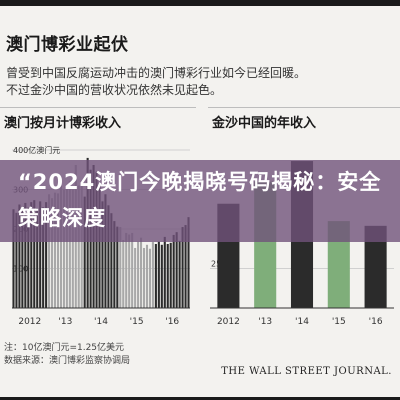 Image resolution: width=400 pixels, height=400 pixels. I want to click on panel-title-annual: 金沙中国的年收入, so click(264, 123).